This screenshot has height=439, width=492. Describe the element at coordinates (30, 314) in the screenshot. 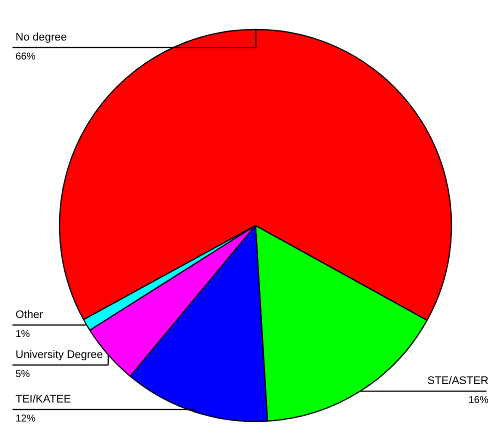

I see `slice-label: Other` at that location.